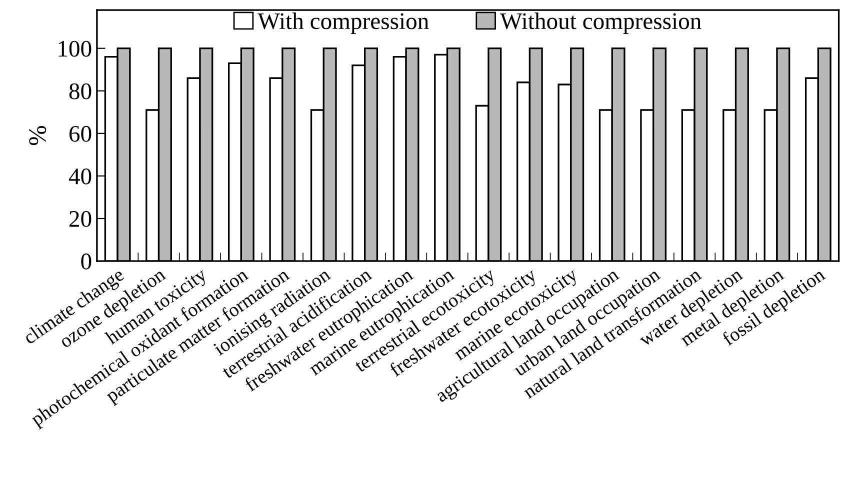 This screenshot has height=502, width=843. Describe the element at coordinates (86, 262) in the screenshot. I see `y-tick-label: 0` at that location.